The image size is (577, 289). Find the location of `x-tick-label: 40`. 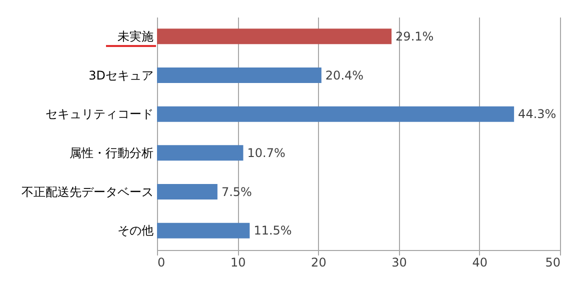

x-tick-label: 40 is located at coordinates (480, 263).